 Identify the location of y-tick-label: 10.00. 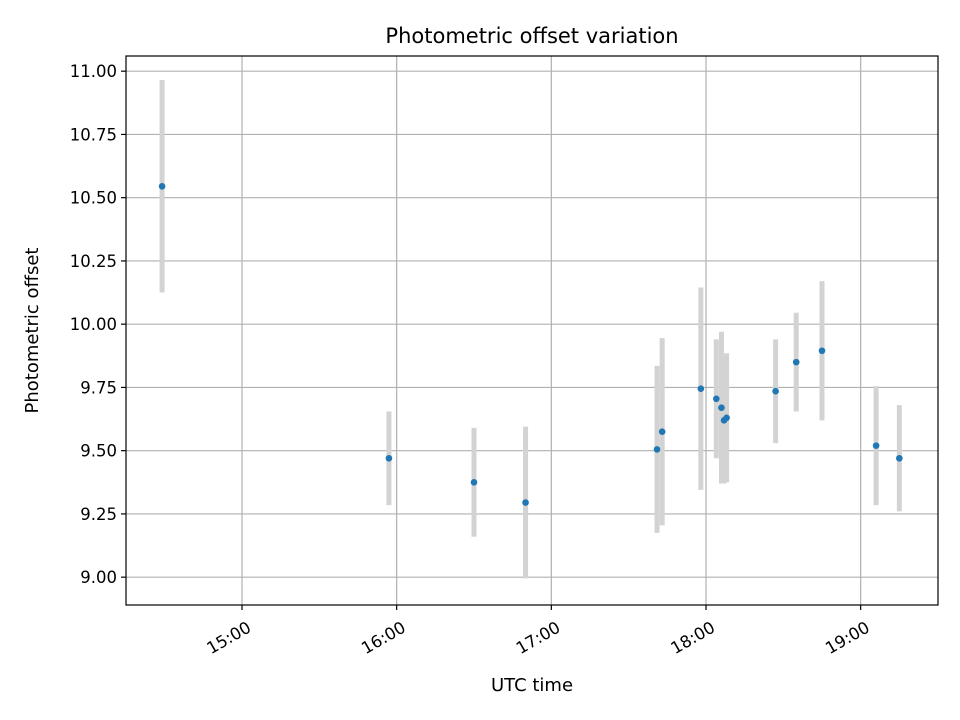
(93, 324).